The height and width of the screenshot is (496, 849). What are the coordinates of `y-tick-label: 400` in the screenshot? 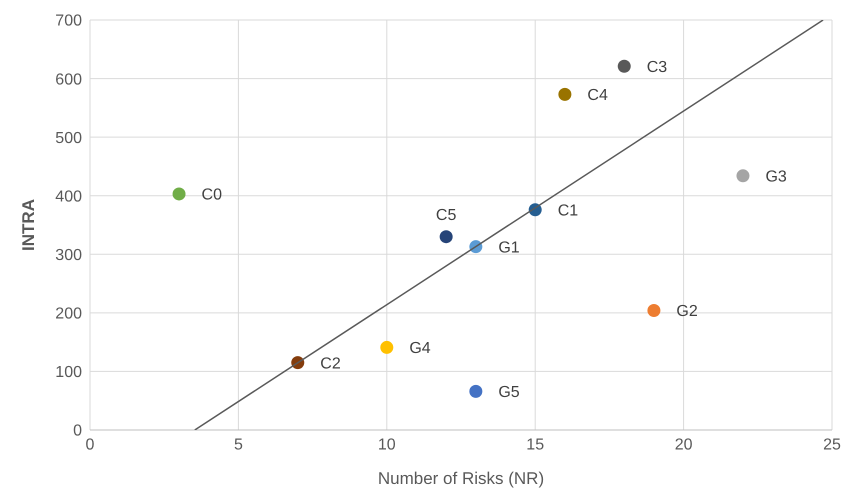 It's located at (68, 197).